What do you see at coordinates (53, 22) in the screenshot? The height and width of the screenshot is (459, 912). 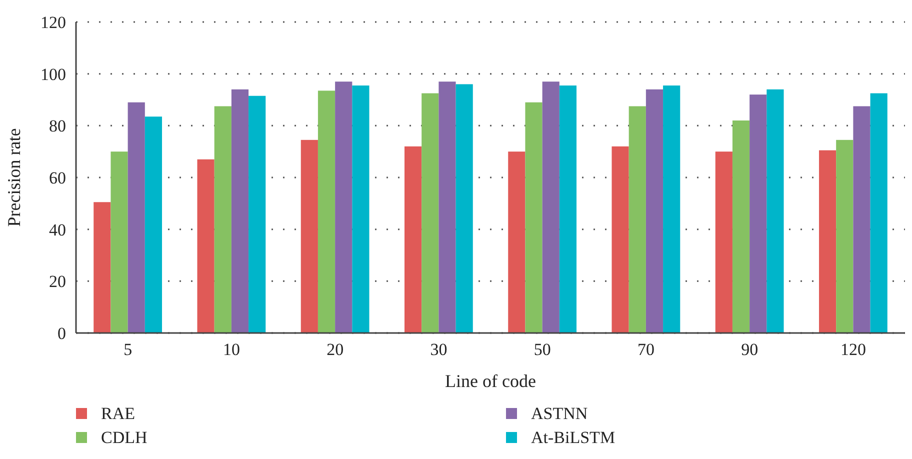 I see `y-tick-label: 120` at bounding box center [53, 22].